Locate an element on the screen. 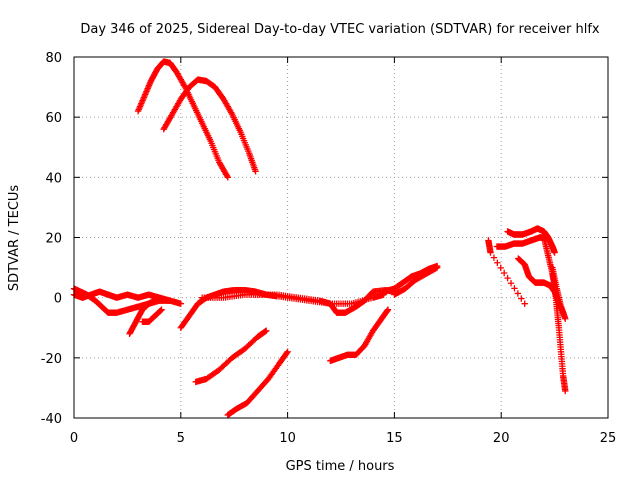 This screenshot has width=640, height=480. y-tick-label: 0 is located at coordinates (58, 299).